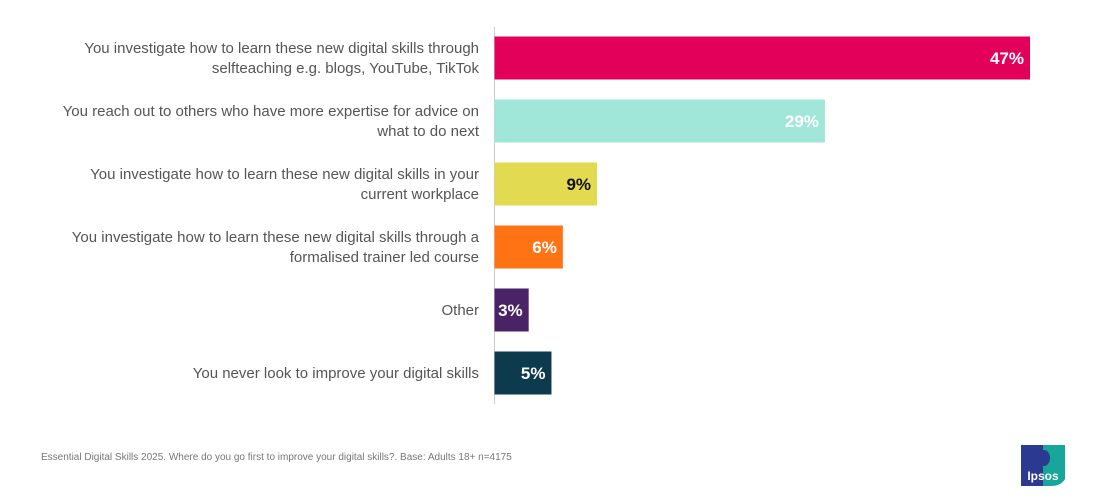 Image resolution: width=1097 pixels, height=500 pixels. I want to click on category-label: selfteaching e.g. blogs, YouTube, TikTok, so click(346, 68).